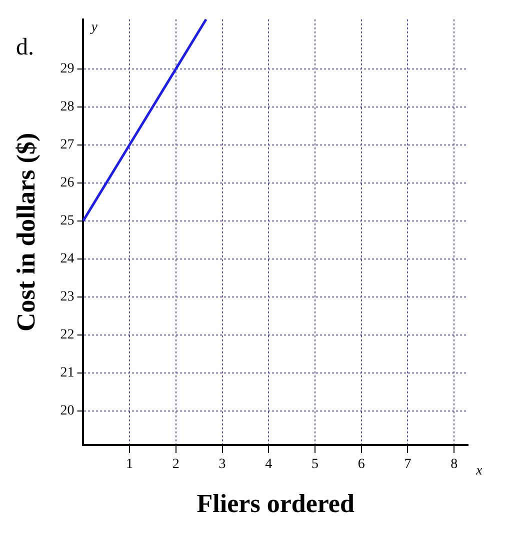  Describe the element at coordinates (315, 464) in the screenshot. I see `x-tick-label: 5` at that location.